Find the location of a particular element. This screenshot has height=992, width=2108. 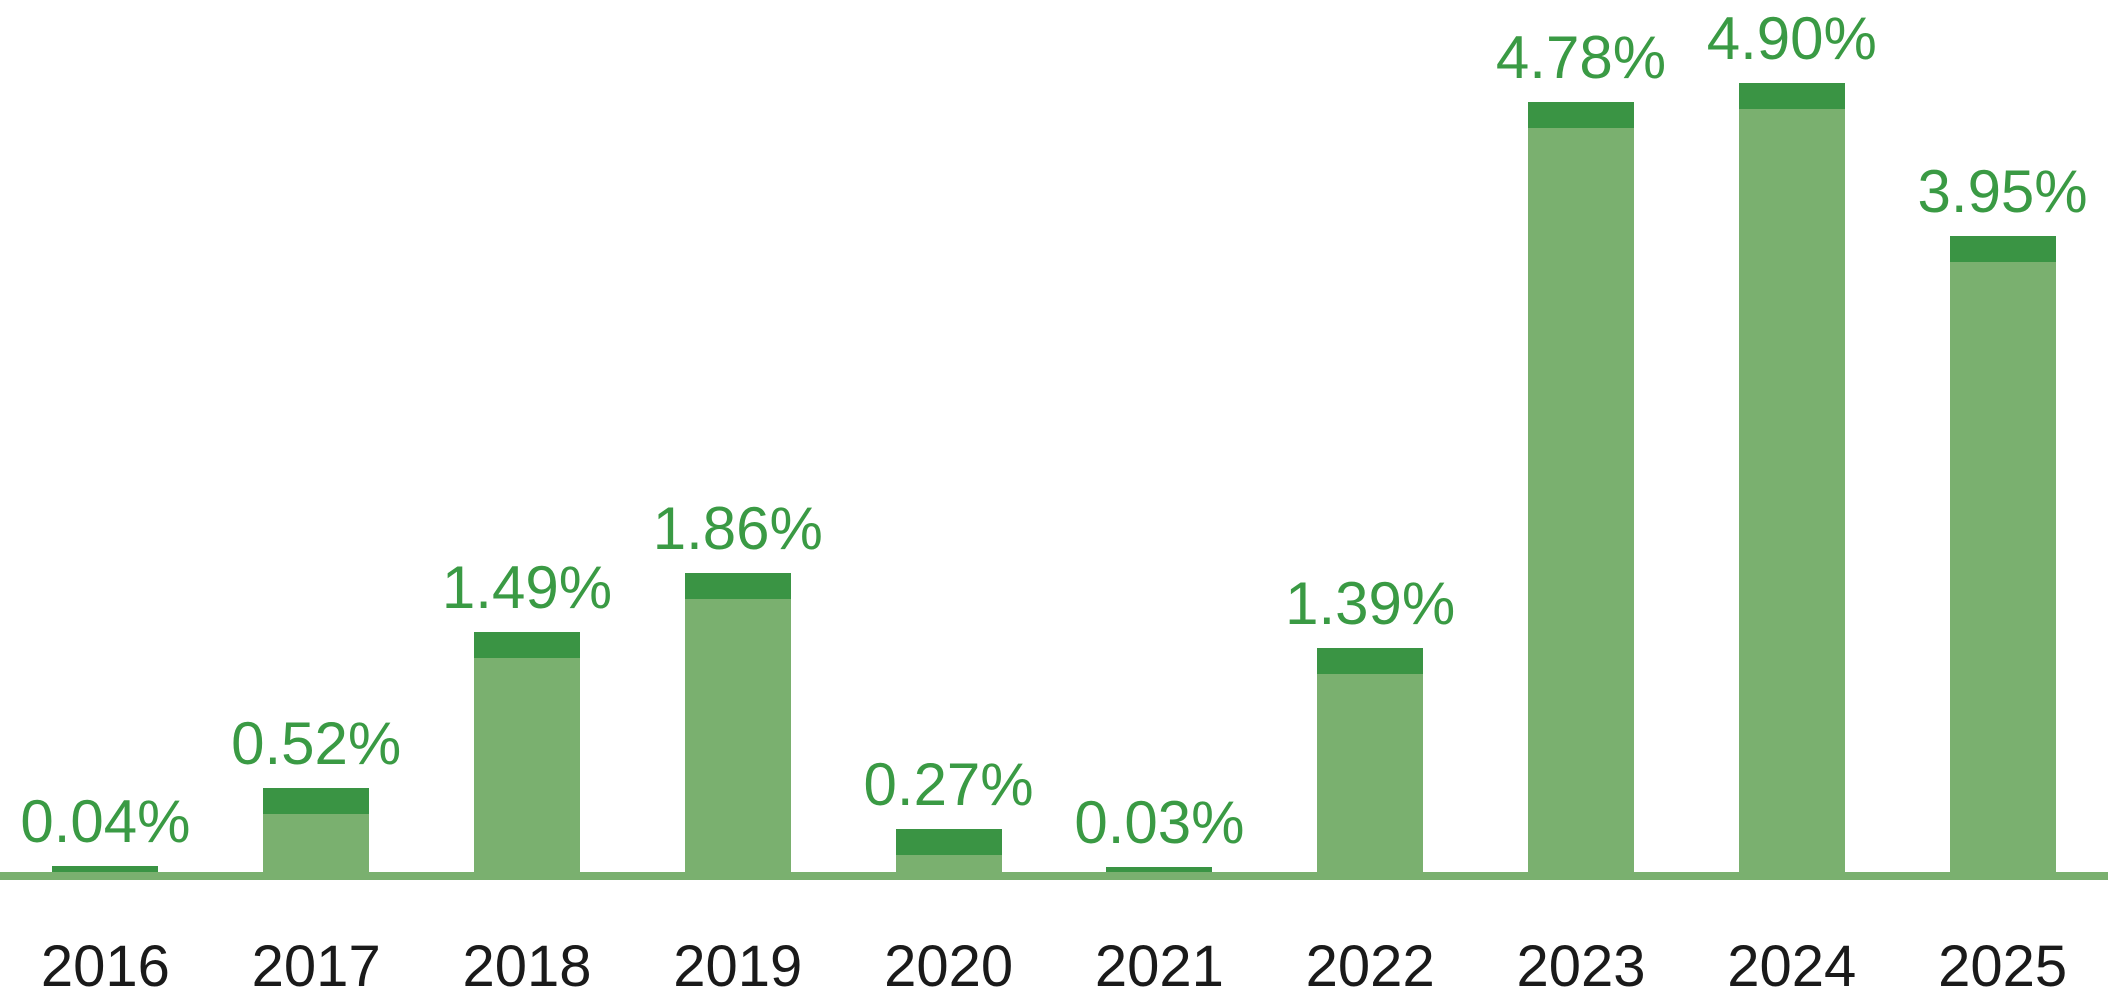

bar-2016 is located at coordinates (105, 868).